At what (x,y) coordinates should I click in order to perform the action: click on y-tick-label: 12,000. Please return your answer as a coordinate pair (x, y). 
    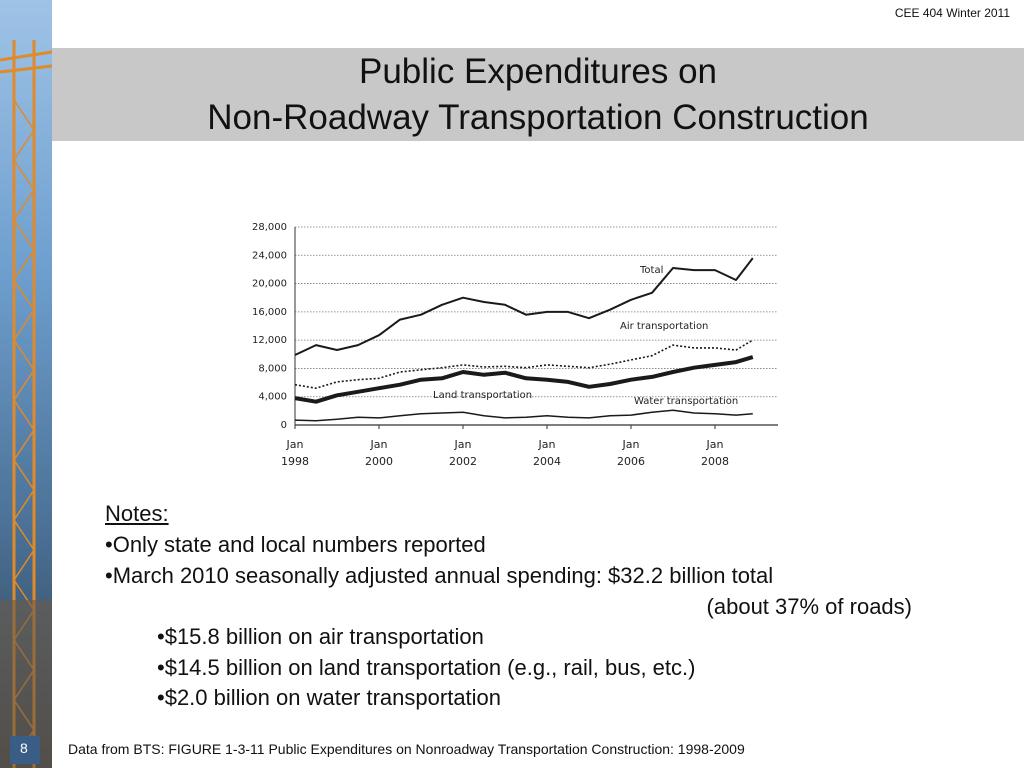
    Looking at the image, I should click on (269, 340).